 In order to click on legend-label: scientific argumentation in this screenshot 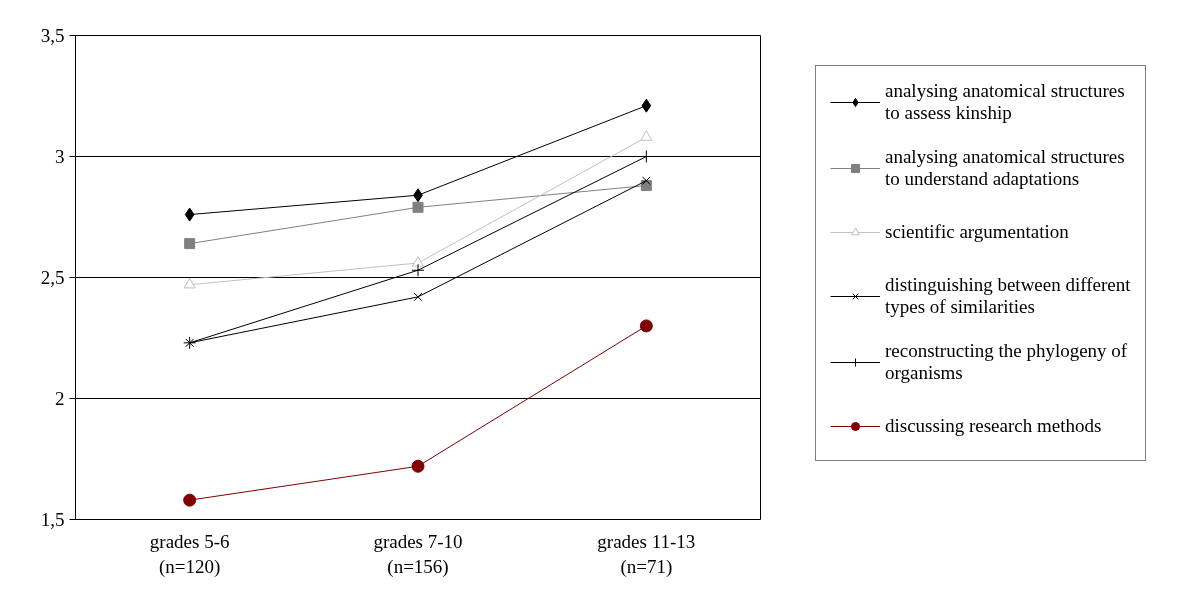, I will do `click(977, 232)`.